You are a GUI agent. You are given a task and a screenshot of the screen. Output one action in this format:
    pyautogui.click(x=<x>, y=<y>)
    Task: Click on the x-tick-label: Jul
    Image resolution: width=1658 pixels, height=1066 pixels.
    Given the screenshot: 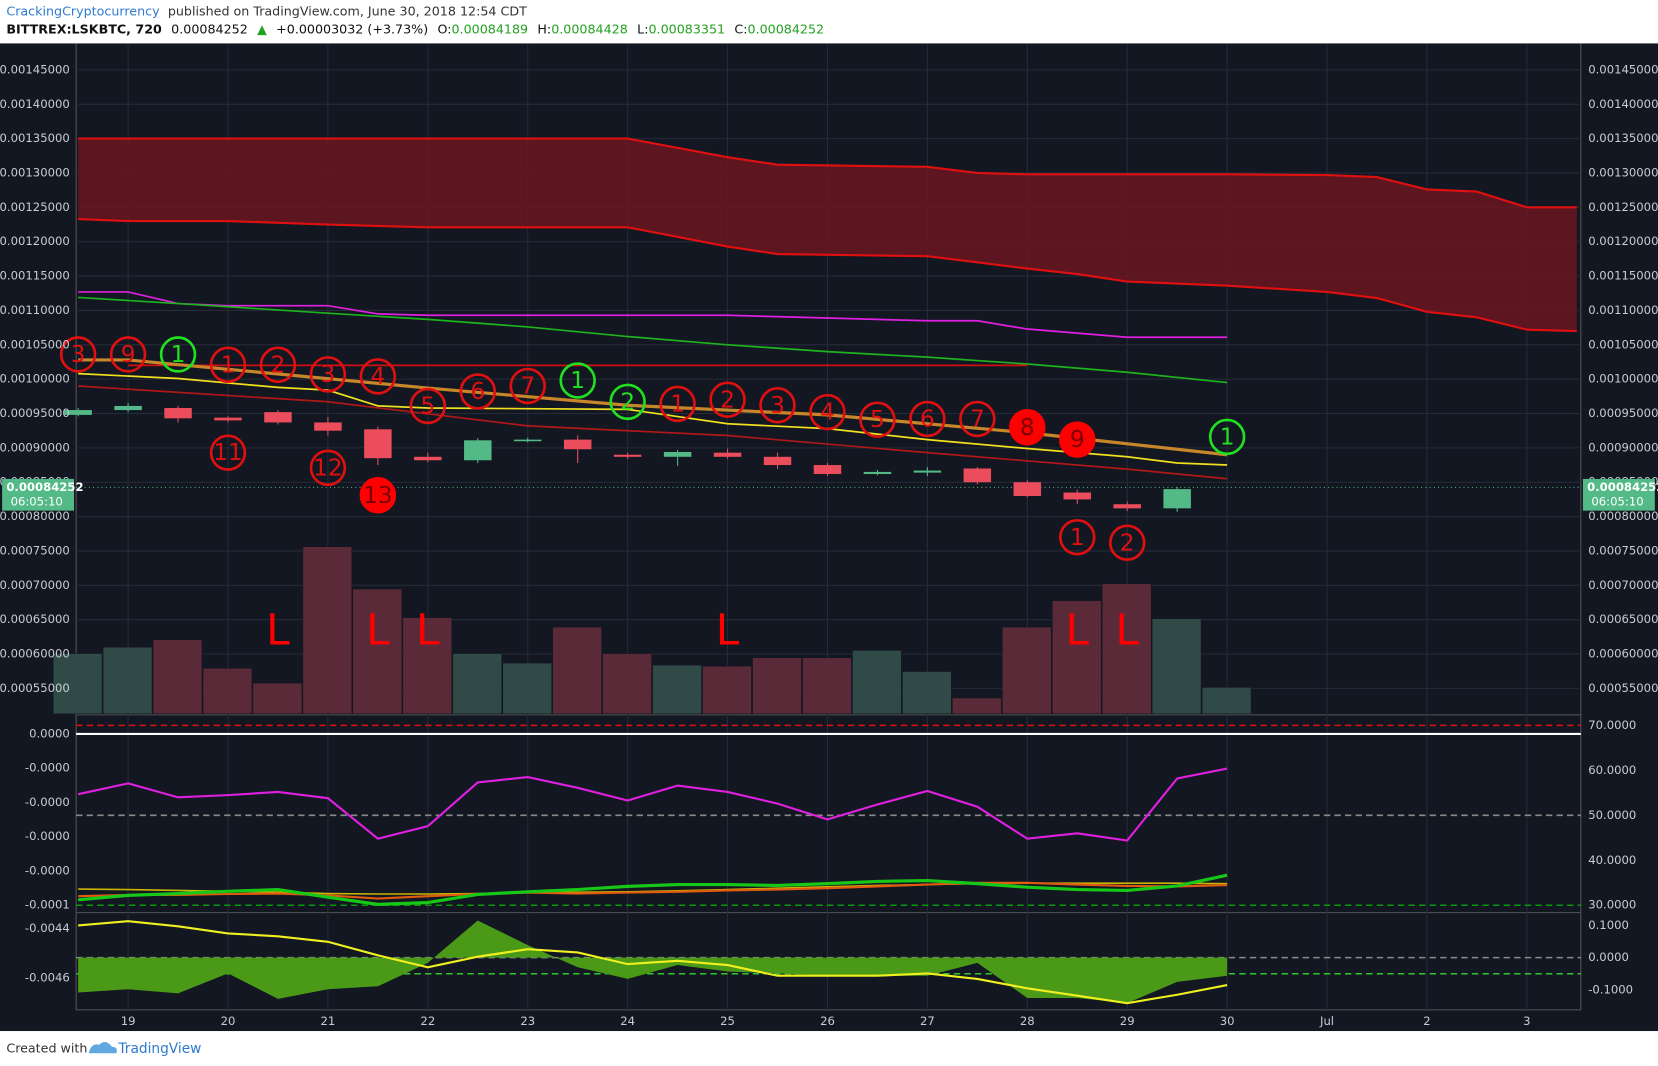 What is the action you would take?
    pyautogui.click(x=1326, y=1021)
    